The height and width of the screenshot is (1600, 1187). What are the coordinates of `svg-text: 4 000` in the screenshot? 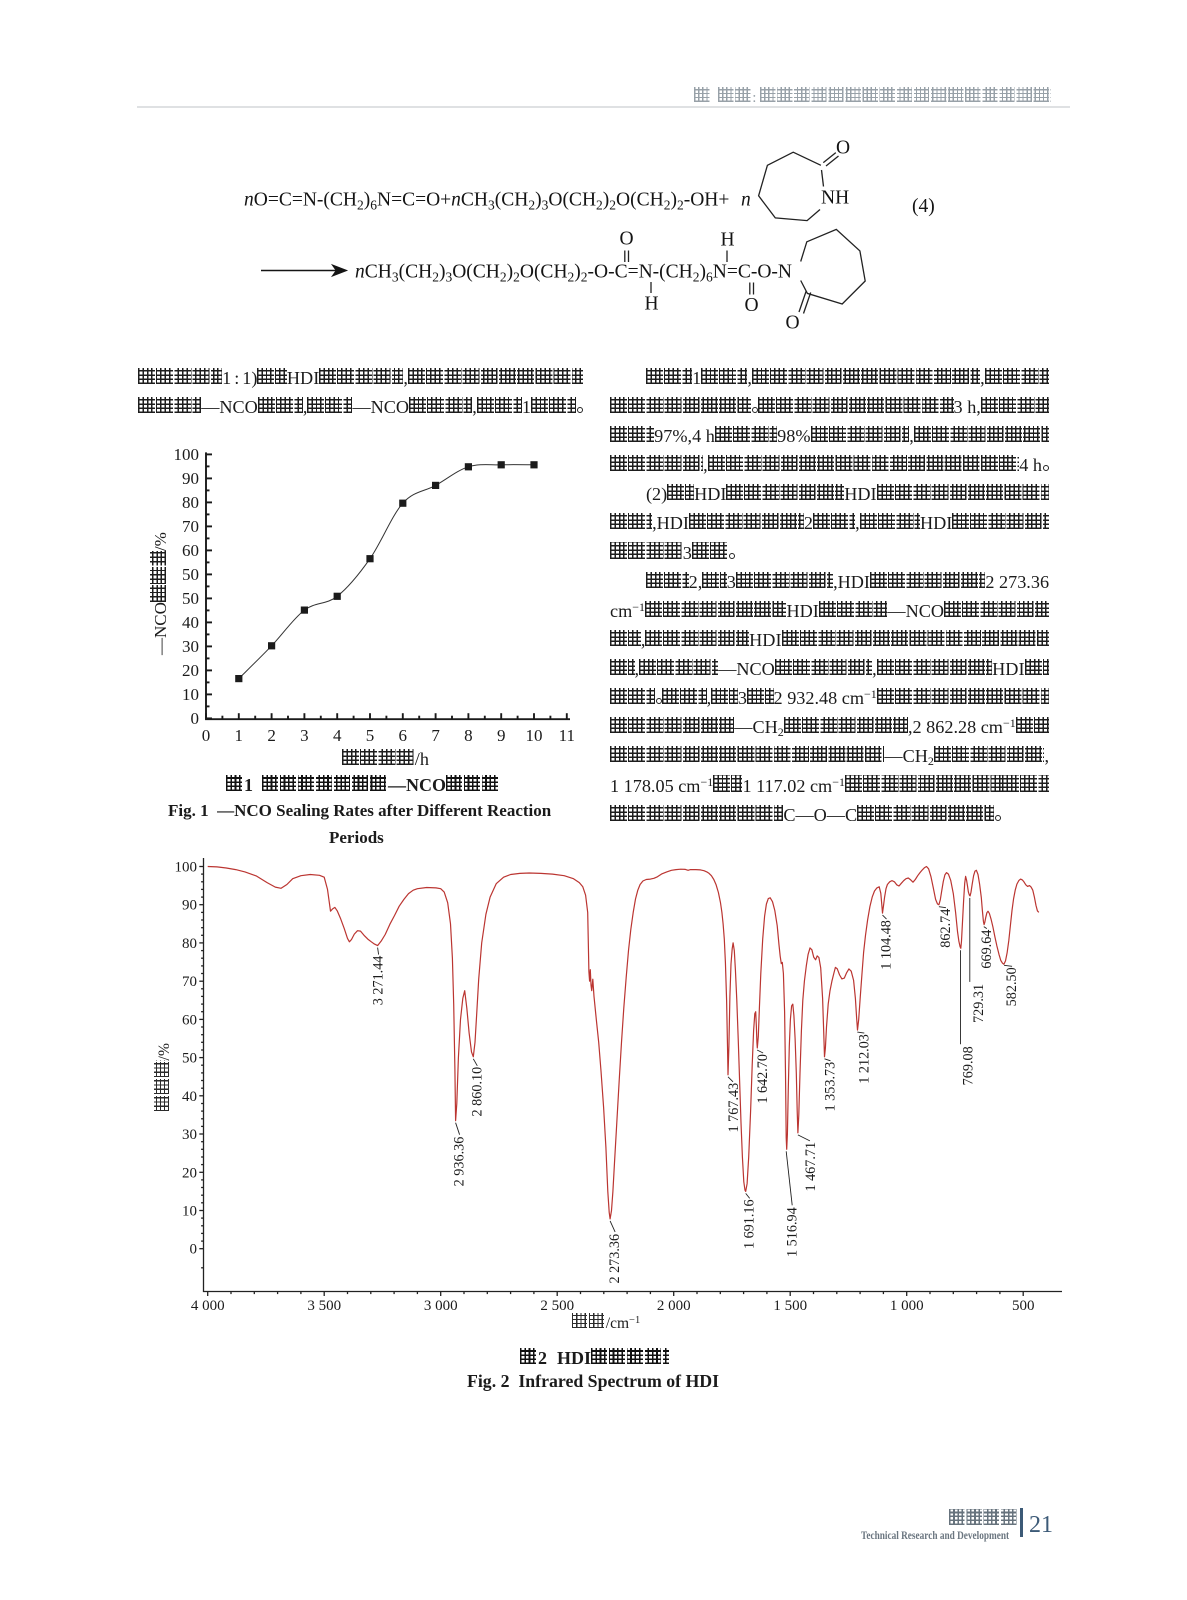 It's located at (208, 1306).